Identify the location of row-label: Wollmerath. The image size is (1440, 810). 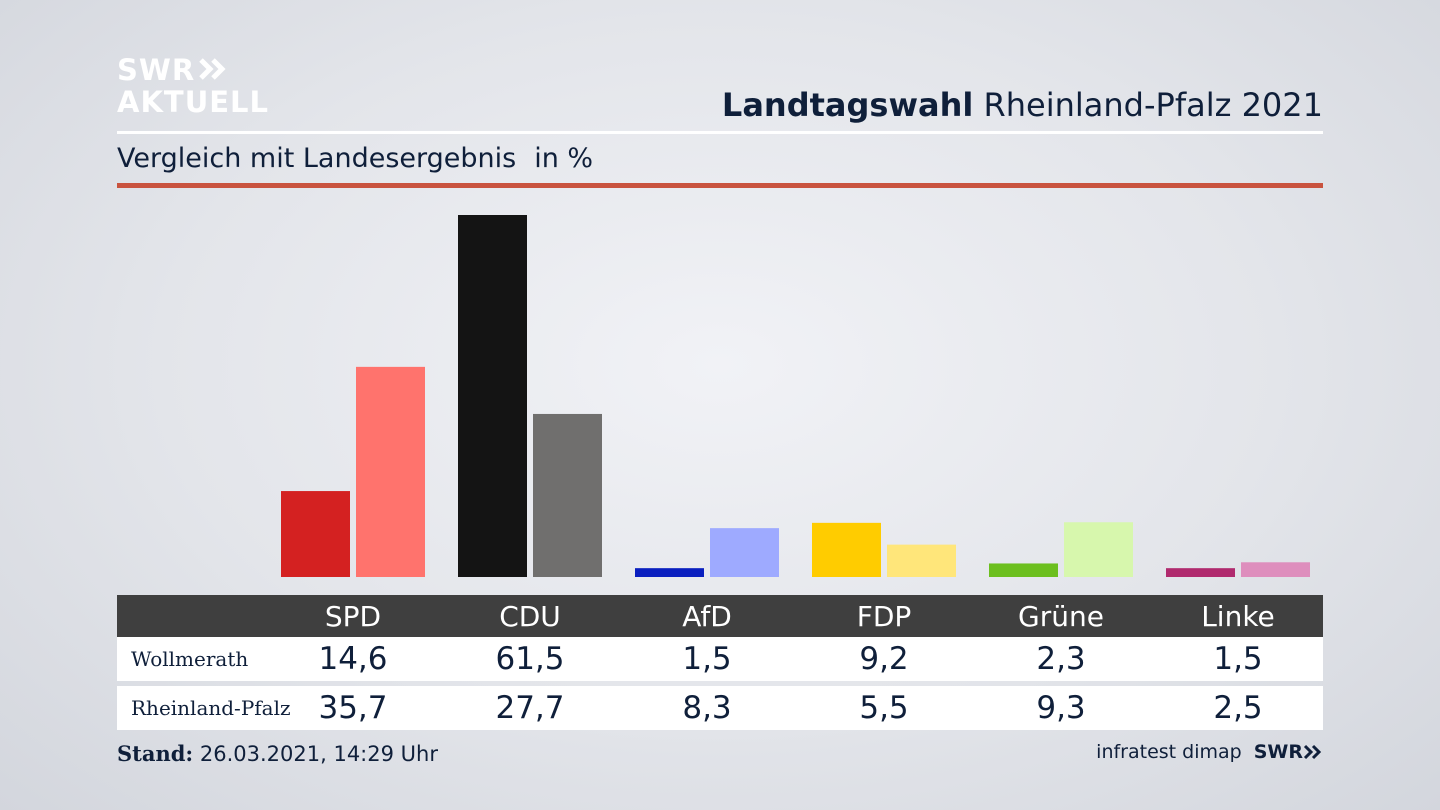
(190, 659).